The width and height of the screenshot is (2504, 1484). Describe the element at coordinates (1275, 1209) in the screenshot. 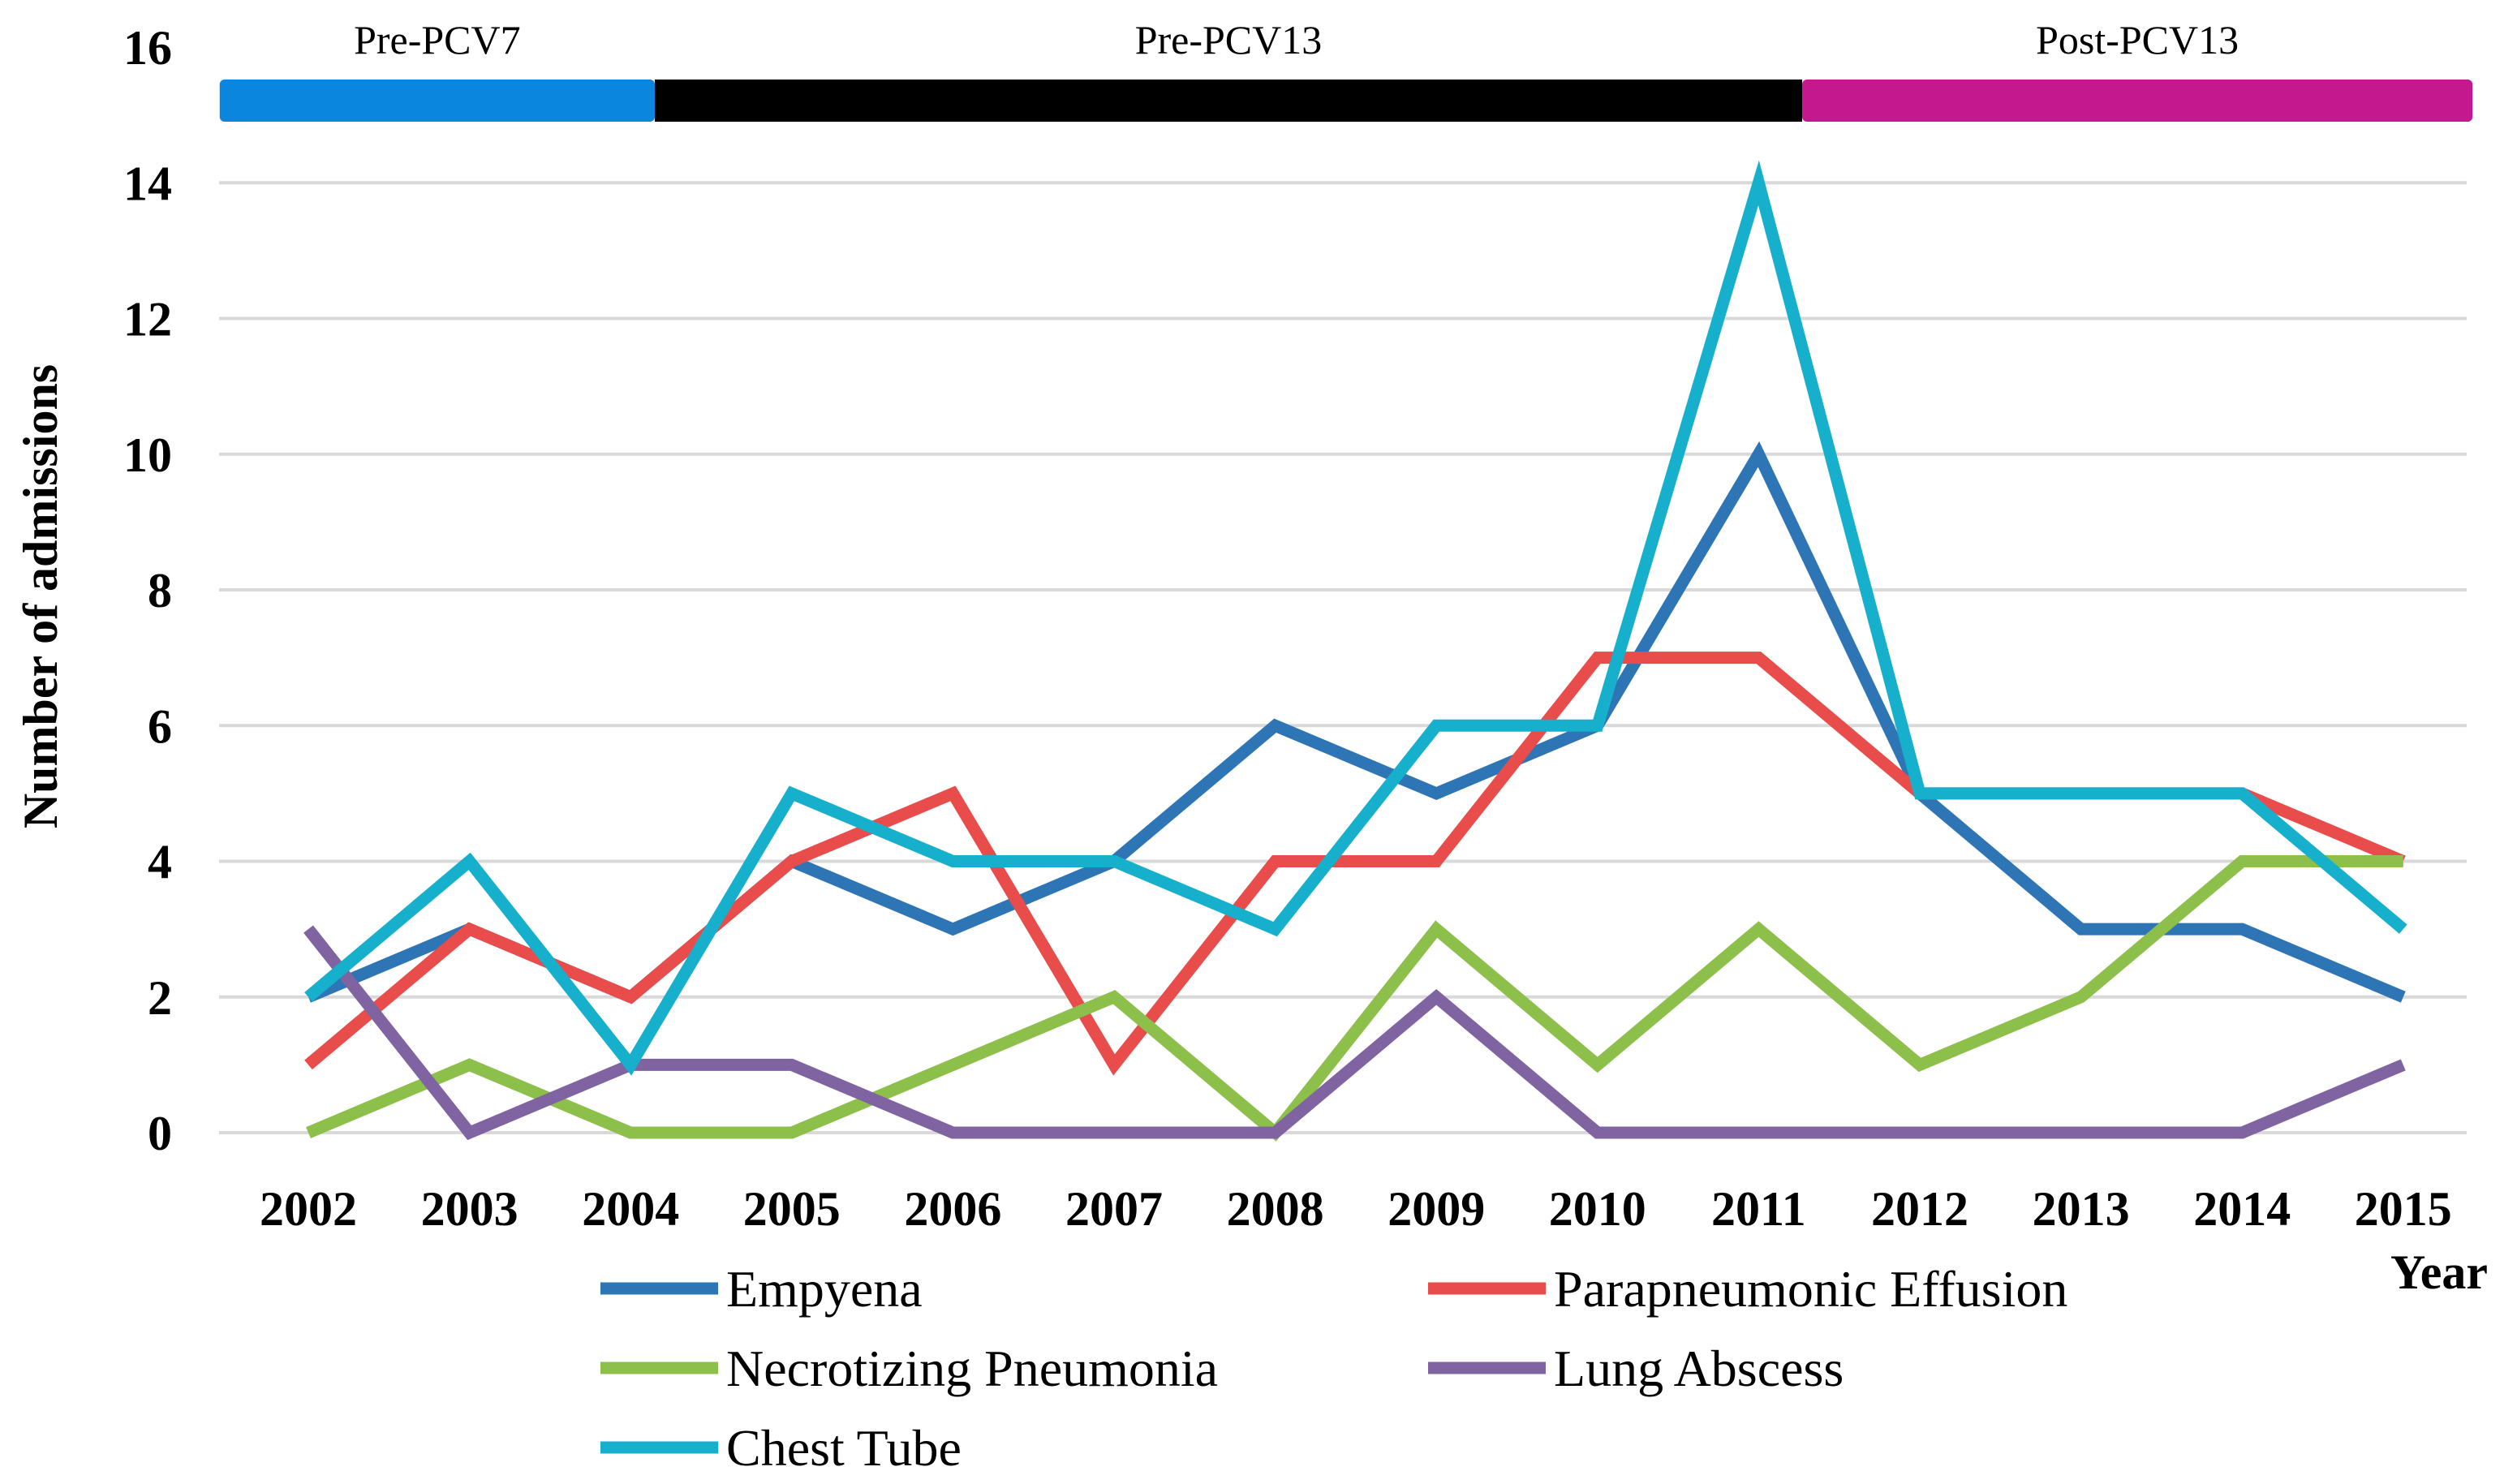

I see `x-tick-label: 2008` at that location.